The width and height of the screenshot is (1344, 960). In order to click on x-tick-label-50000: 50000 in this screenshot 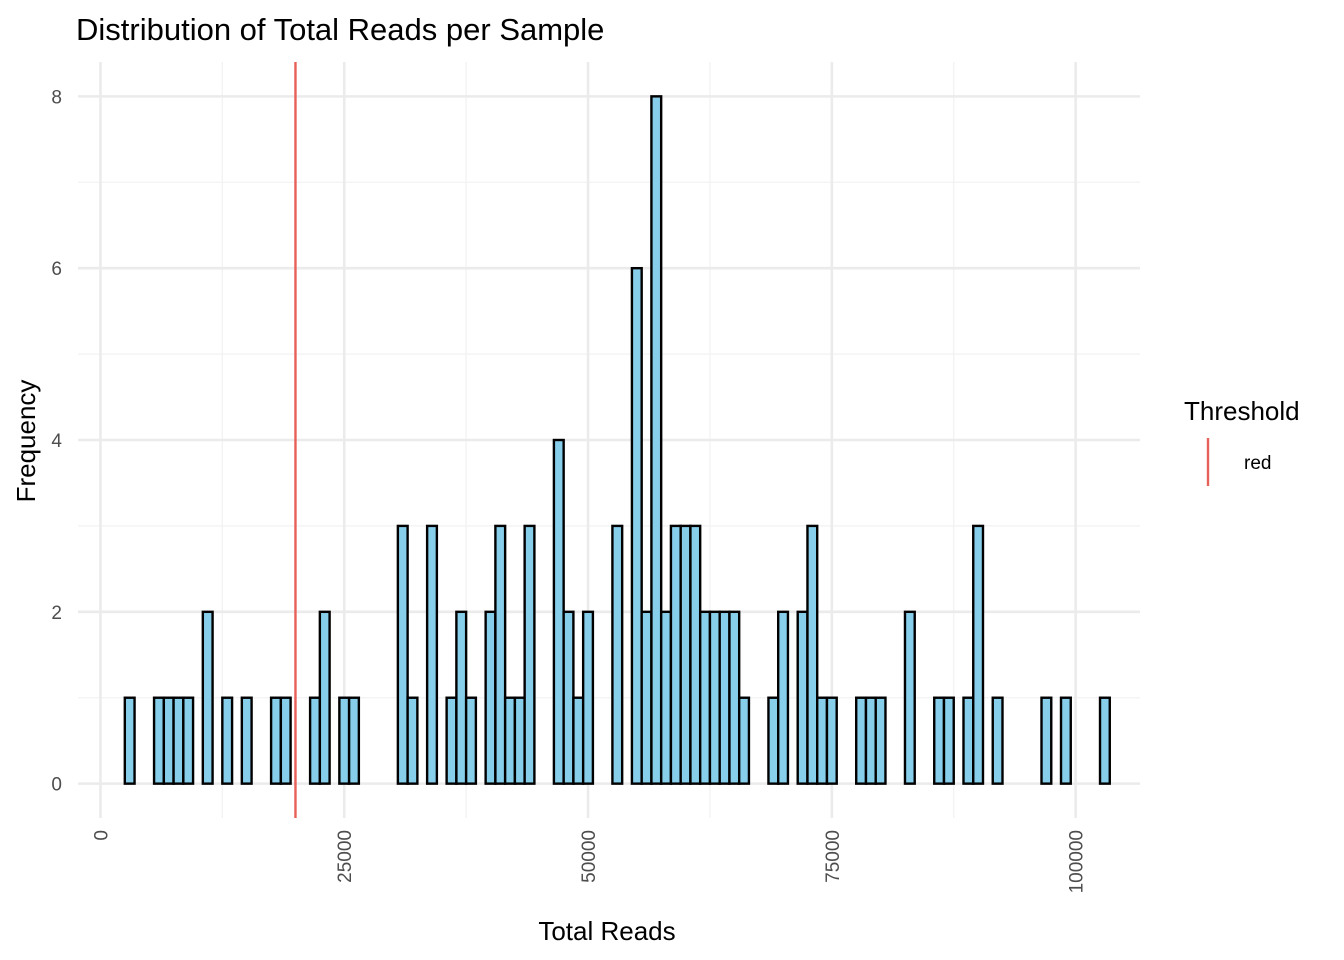, I will do `click(589, 856)`.